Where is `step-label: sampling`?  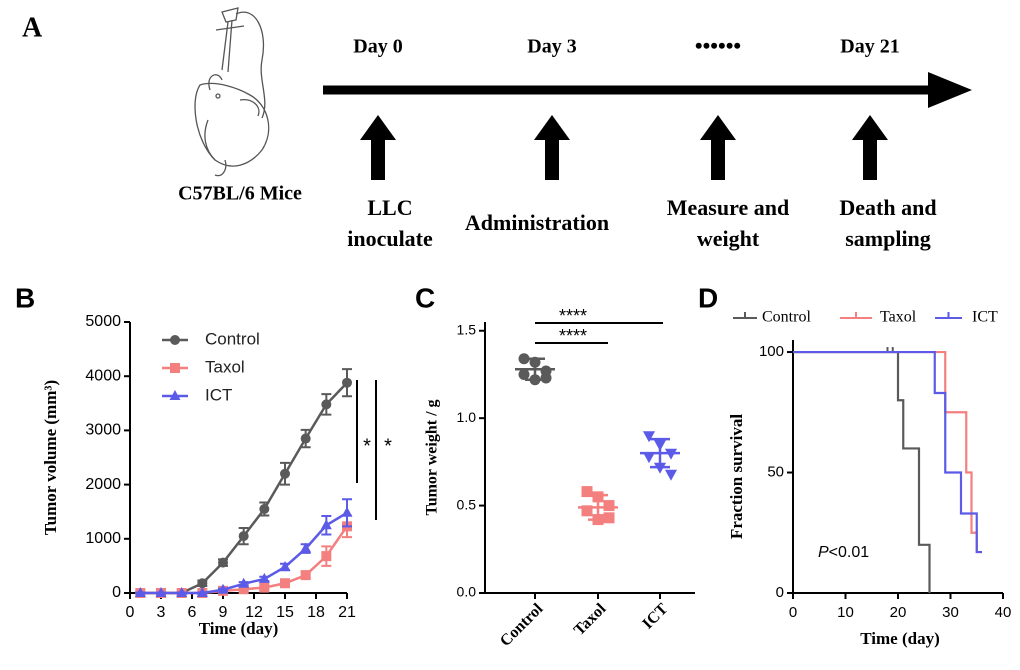 step-label: sampling is located at coordinates (888, 238).